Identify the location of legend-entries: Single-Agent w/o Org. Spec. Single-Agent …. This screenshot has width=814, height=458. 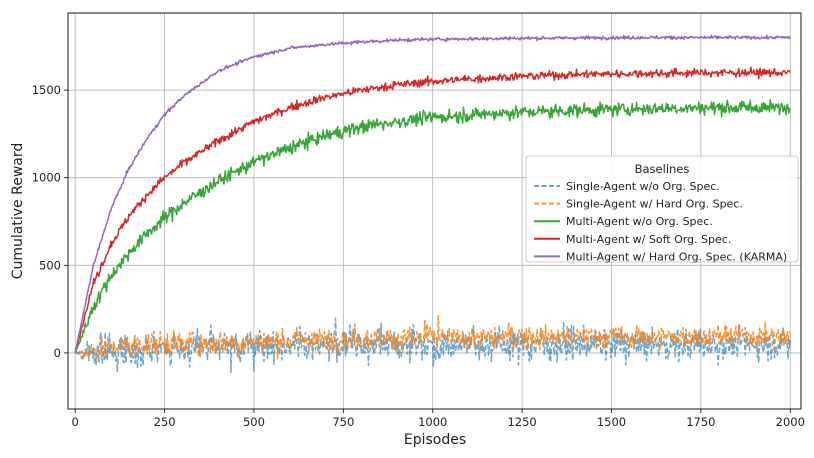
(660, 221).